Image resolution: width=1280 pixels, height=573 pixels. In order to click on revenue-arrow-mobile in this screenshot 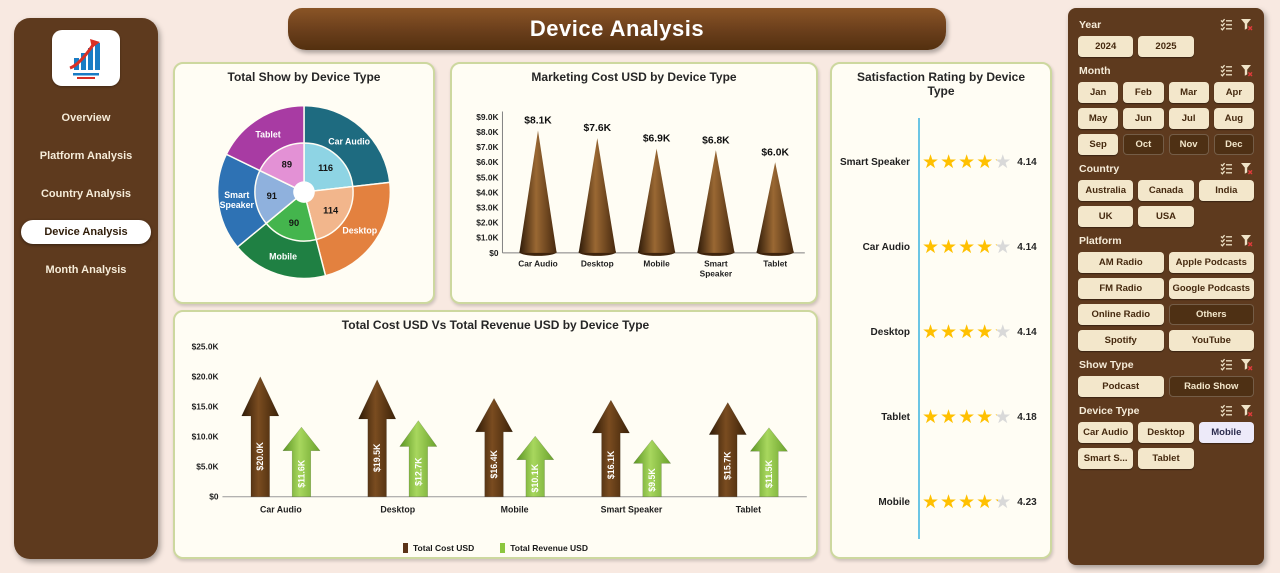, I will do `click(535, 466)`.